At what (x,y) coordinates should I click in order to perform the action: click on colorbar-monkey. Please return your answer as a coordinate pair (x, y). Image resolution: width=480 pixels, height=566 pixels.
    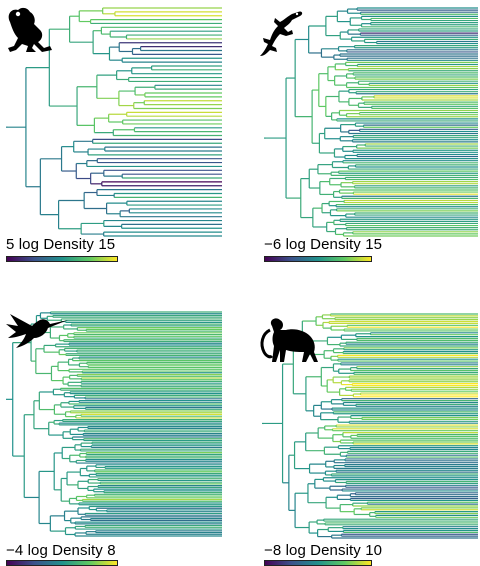
    Looking at the image, I should click on (318, 563).